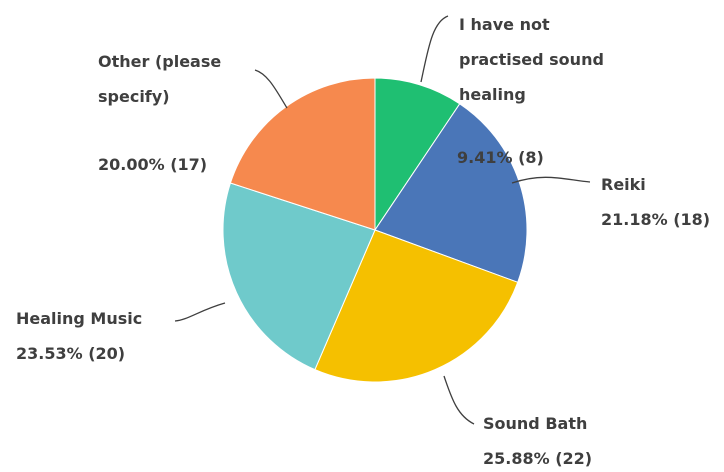 This screenshot has height=472, width=724. Describe the element at coordinates (537, 458) in the screenshot. I see `slice-percent-3: 25.88% (22)` at that location.